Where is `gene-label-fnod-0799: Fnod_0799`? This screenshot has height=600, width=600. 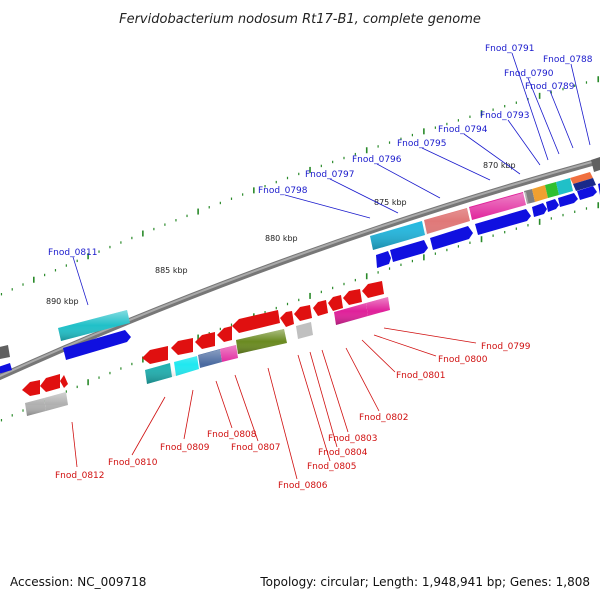 gene-label-fnod-0799: Fnod_0799 is located at coordinates (506, 347).